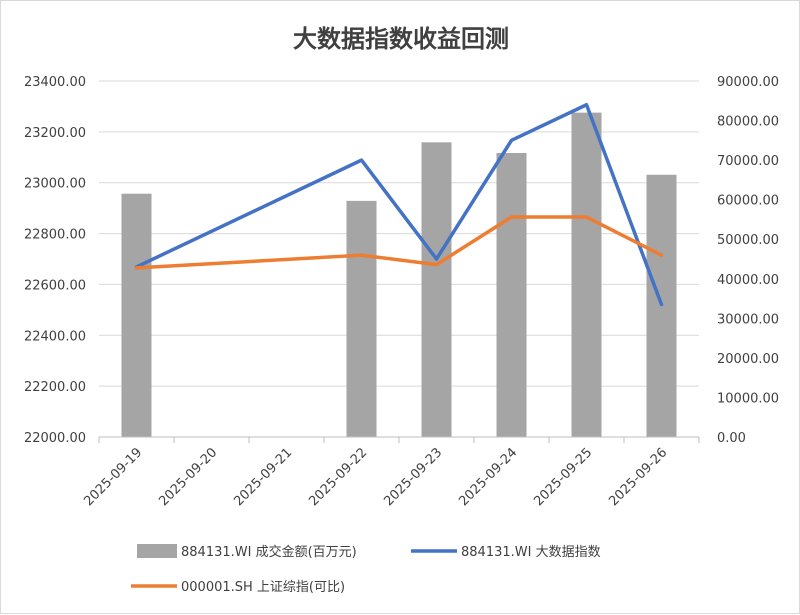 This screenshot has height=615, width=800. Describe the element at coordinates (55, 285) in the screenshot. I see `left-tick-label: 22600.00` at that location.